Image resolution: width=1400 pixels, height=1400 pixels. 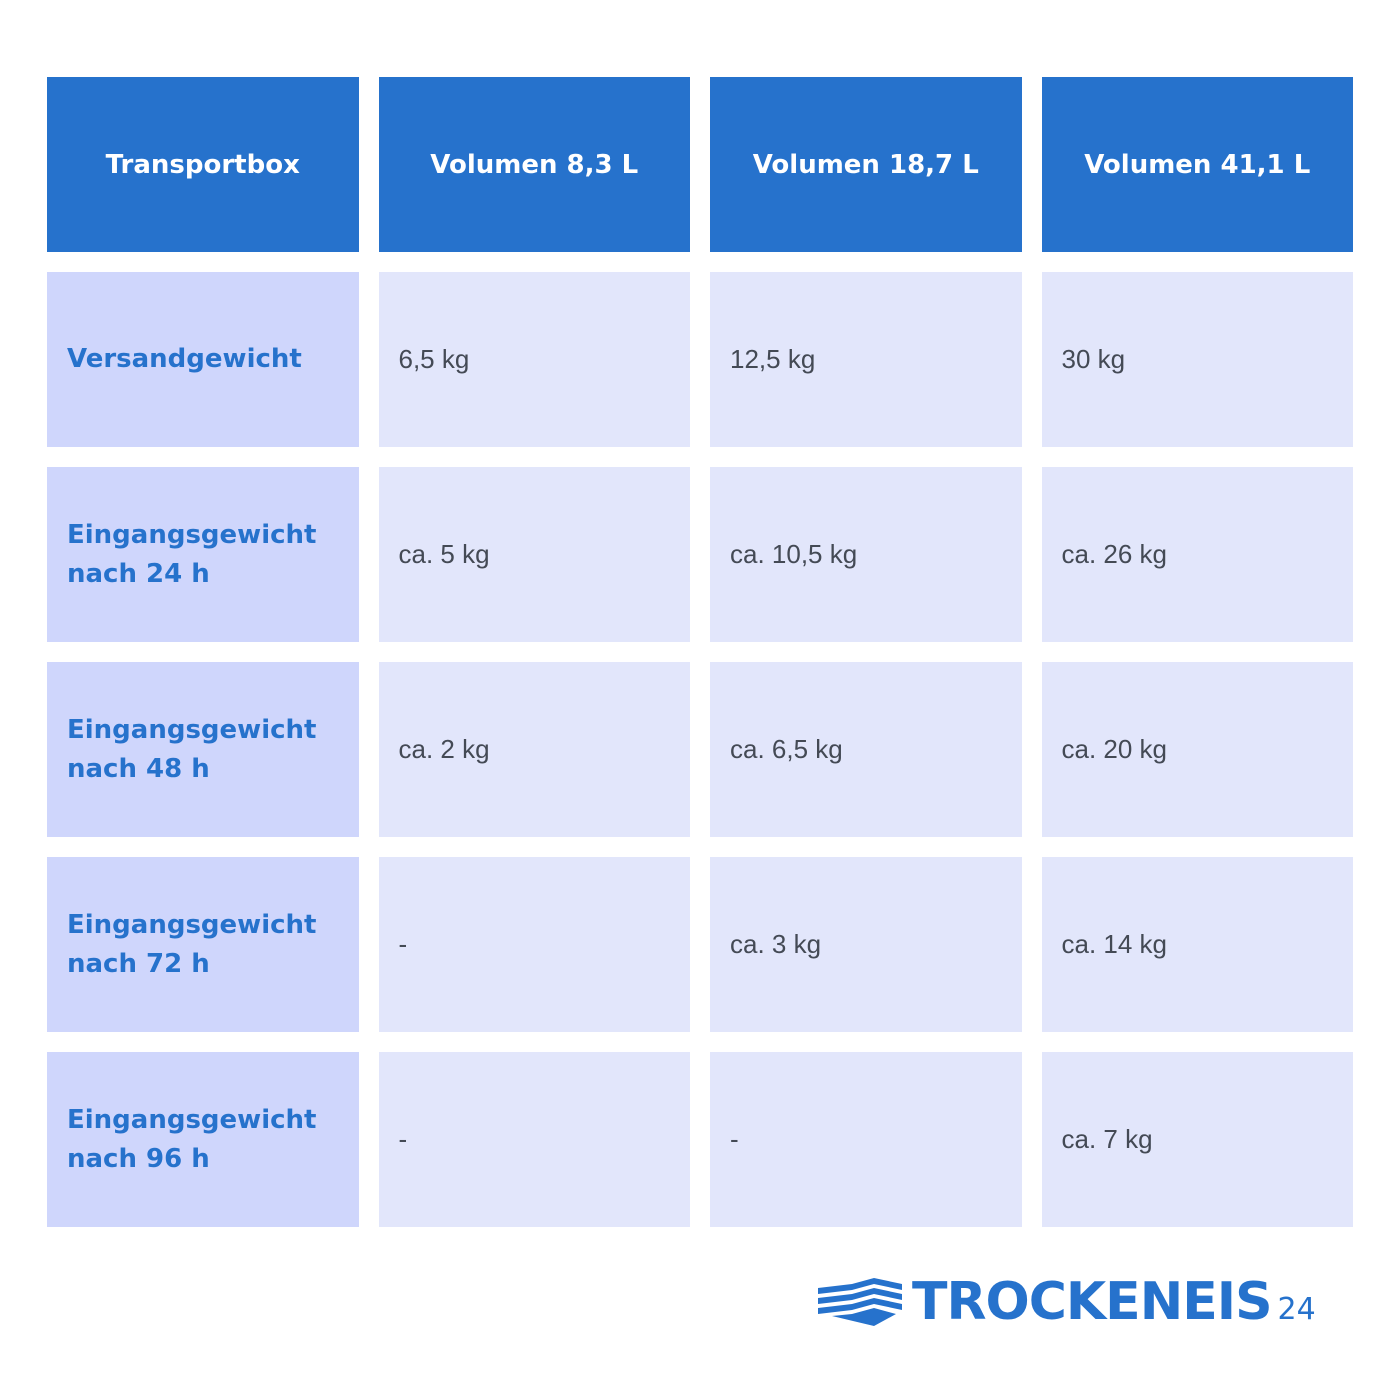 What do you see at coordinates (866, 554) in the screenshot?
I see `value-cell: ca. 10,5 kg` at bounding box center [866, 554].